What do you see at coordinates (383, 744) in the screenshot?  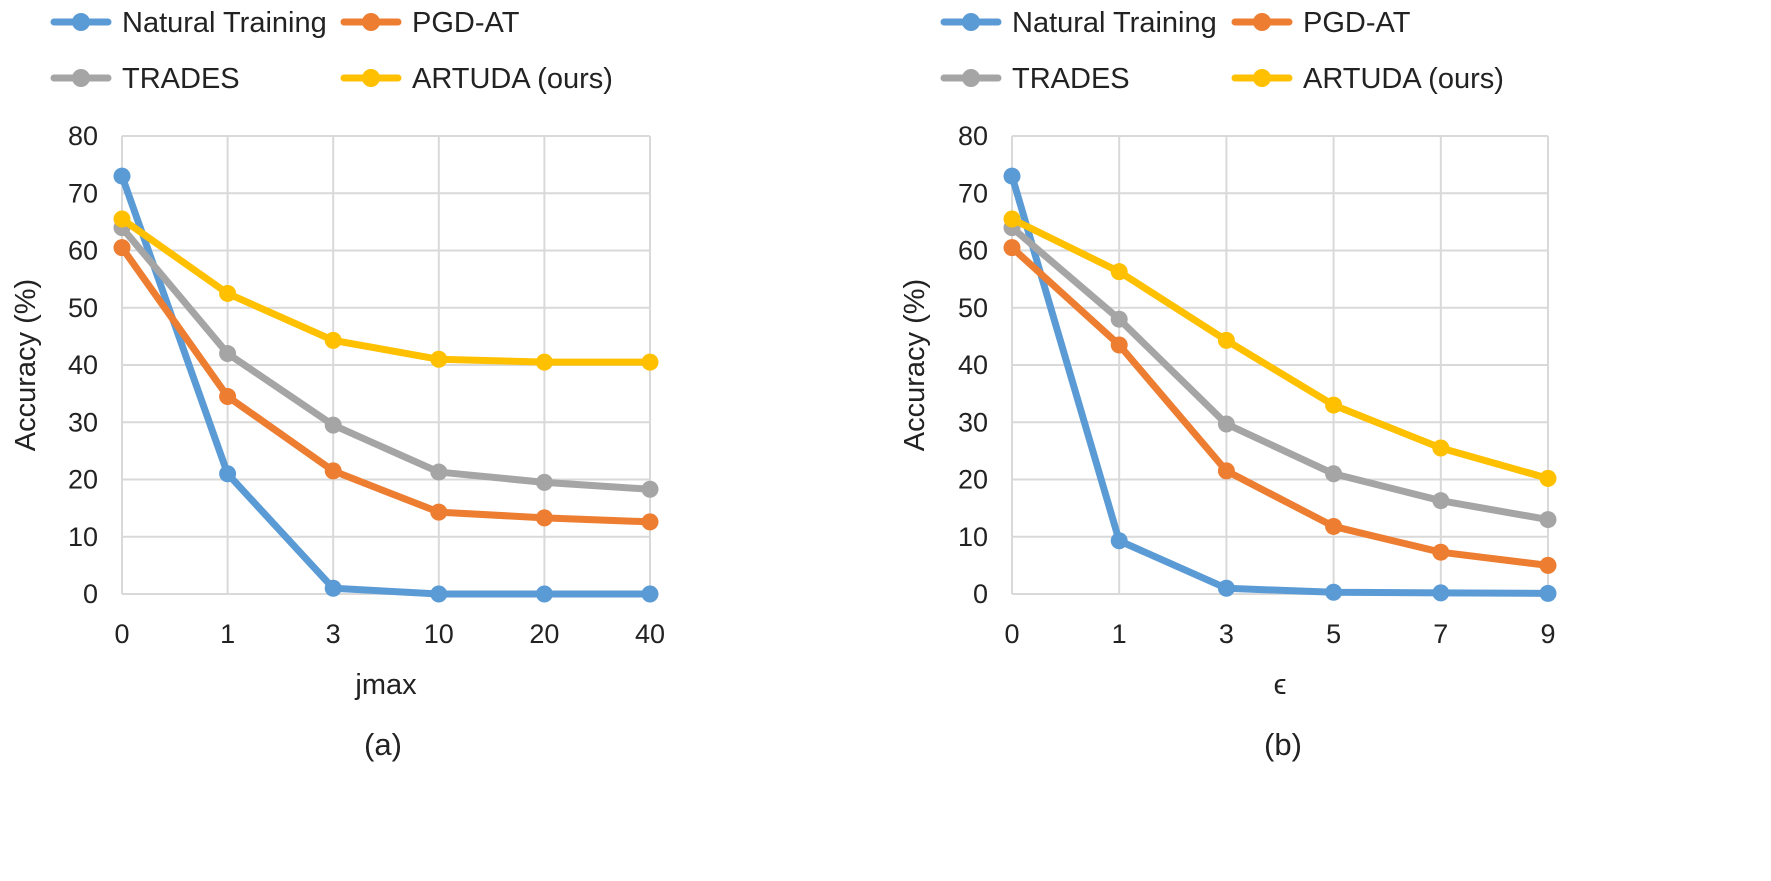 I see `panel-caption: (a)` at bounding box center [383, 744].